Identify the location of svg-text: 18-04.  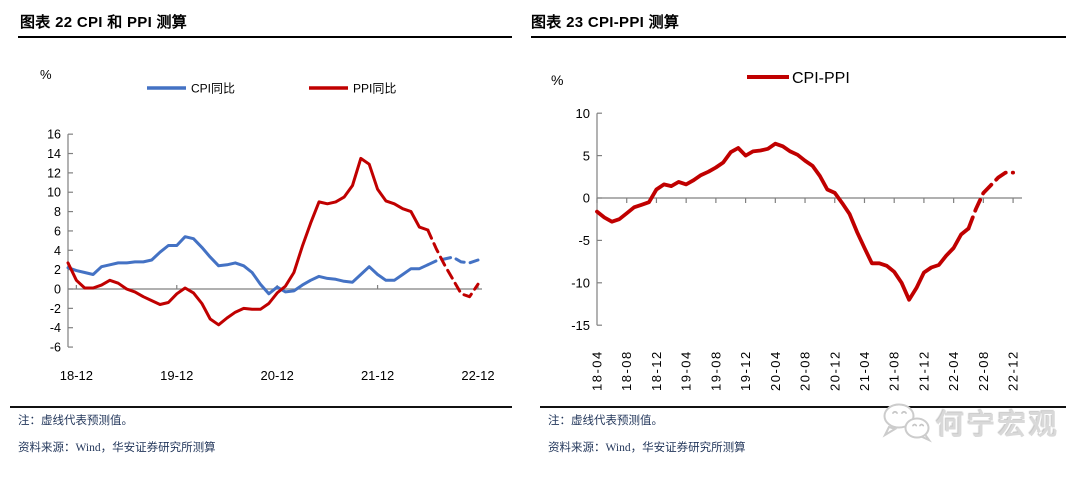
(597, 370).